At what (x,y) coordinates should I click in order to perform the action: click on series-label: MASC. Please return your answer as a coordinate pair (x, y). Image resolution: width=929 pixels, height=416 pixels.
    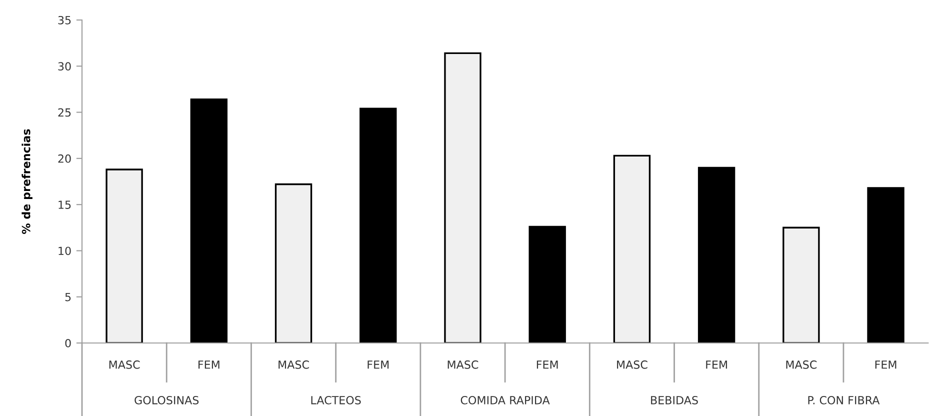
    Looking at the image, I should click on (124, 364).